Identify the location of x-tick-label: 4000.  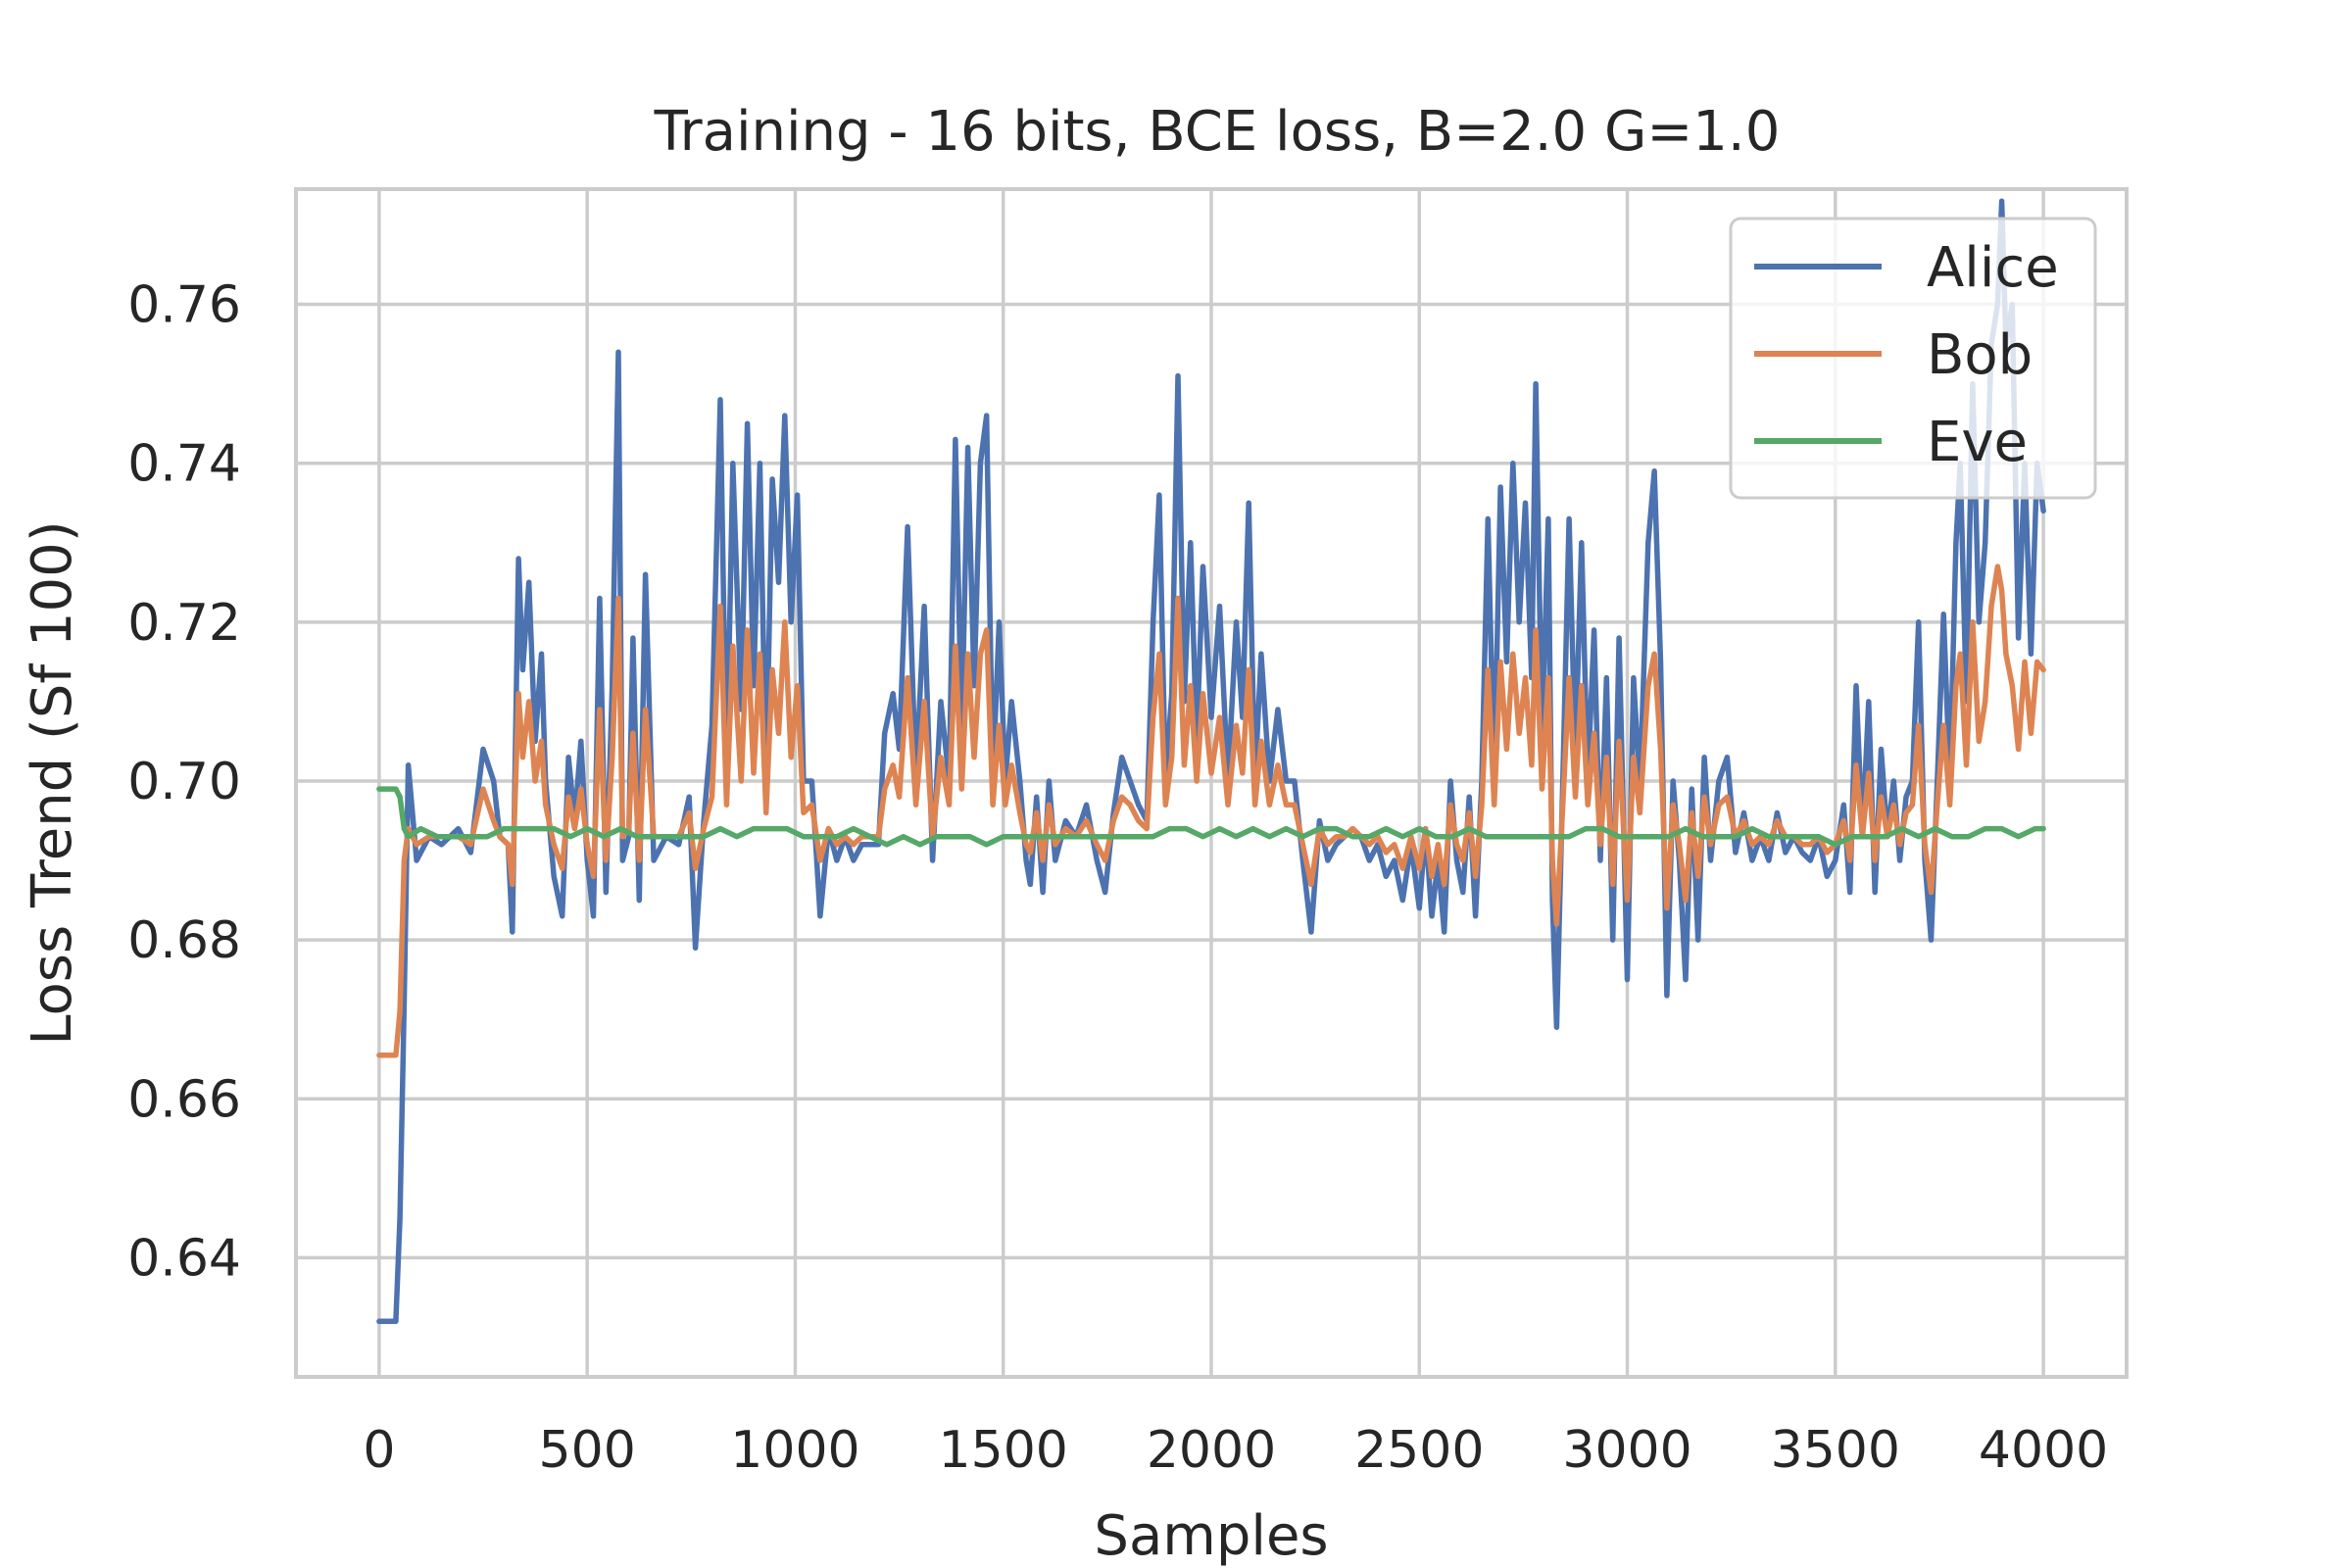
(2043, 1450).